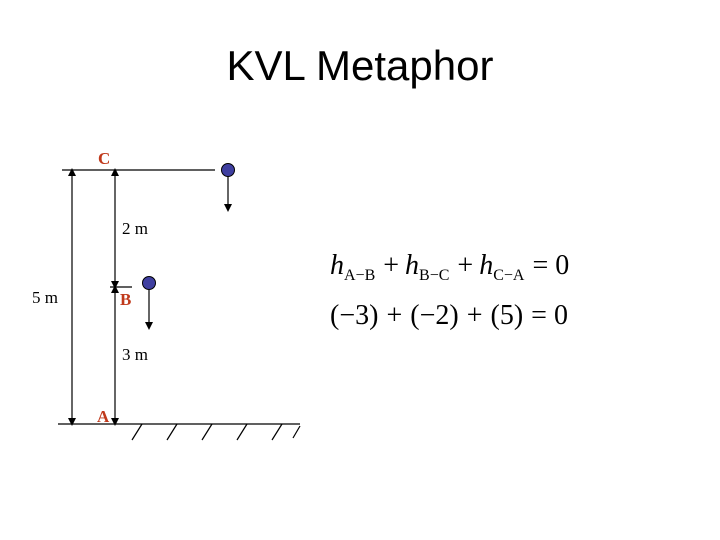 This screenshot has height=540, width=720. I want to click on eq1-sub-bc: B−C, so click(434, 275).